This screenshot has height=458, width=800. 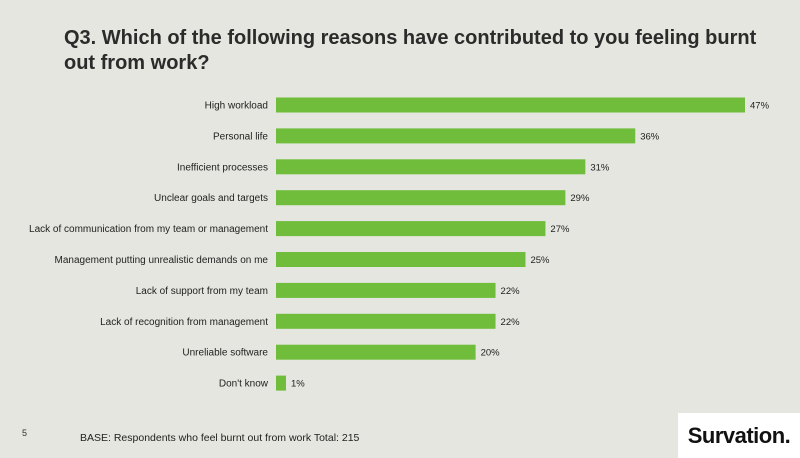 I want to click on category-label: Lack of recognition from management, so click(x=184, y=322).